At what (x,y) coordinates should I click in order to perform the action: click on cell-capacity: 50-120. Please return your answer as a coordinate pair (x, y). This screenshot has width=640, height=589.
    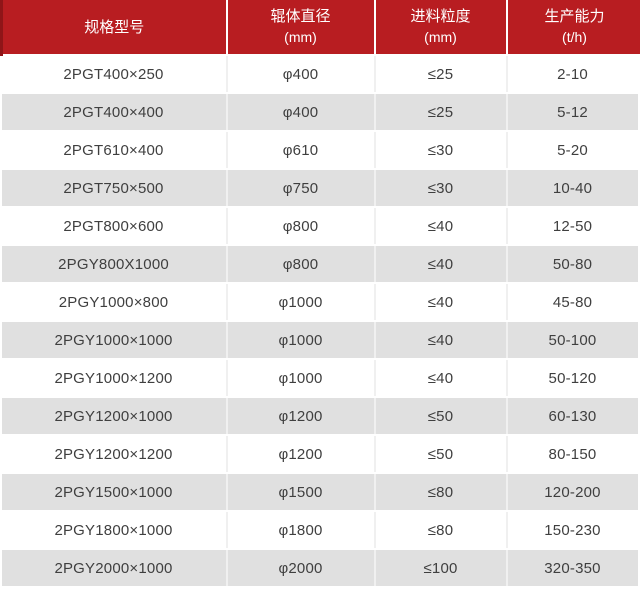
    Looking at the image, I should click on (573, 378).